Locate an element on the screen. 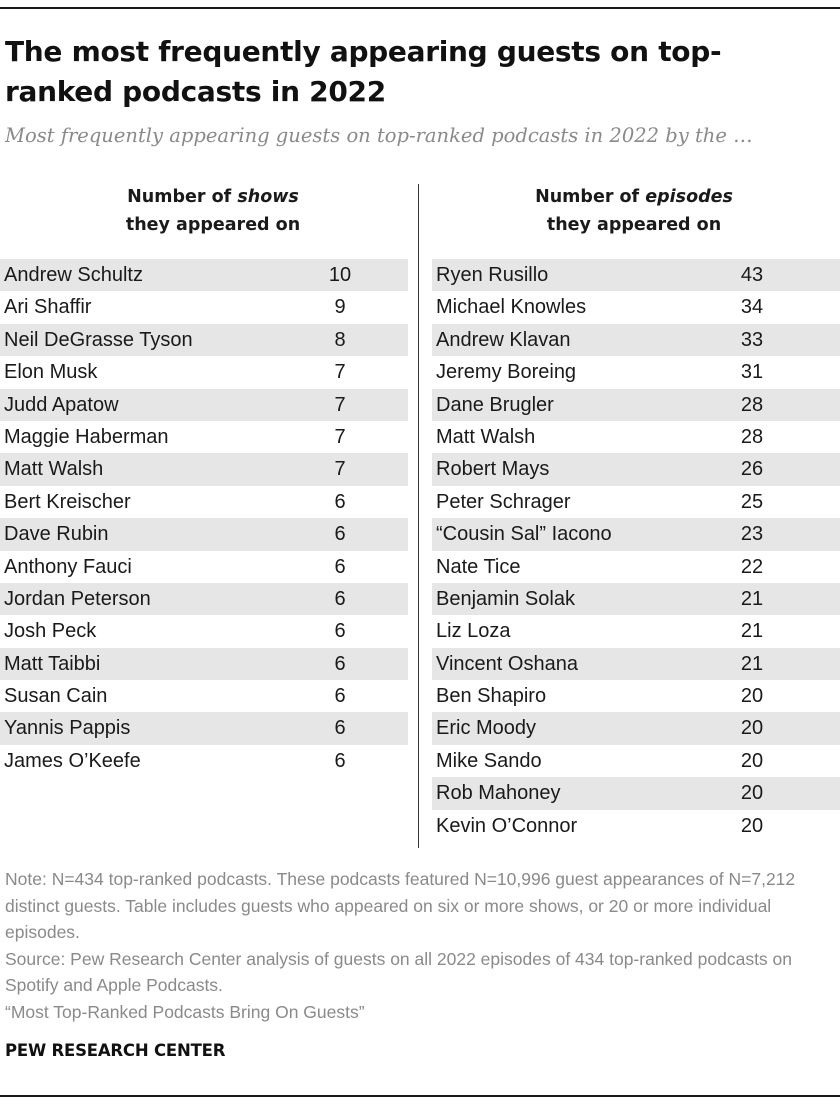  column-divider is located at coordinates (418, 516).